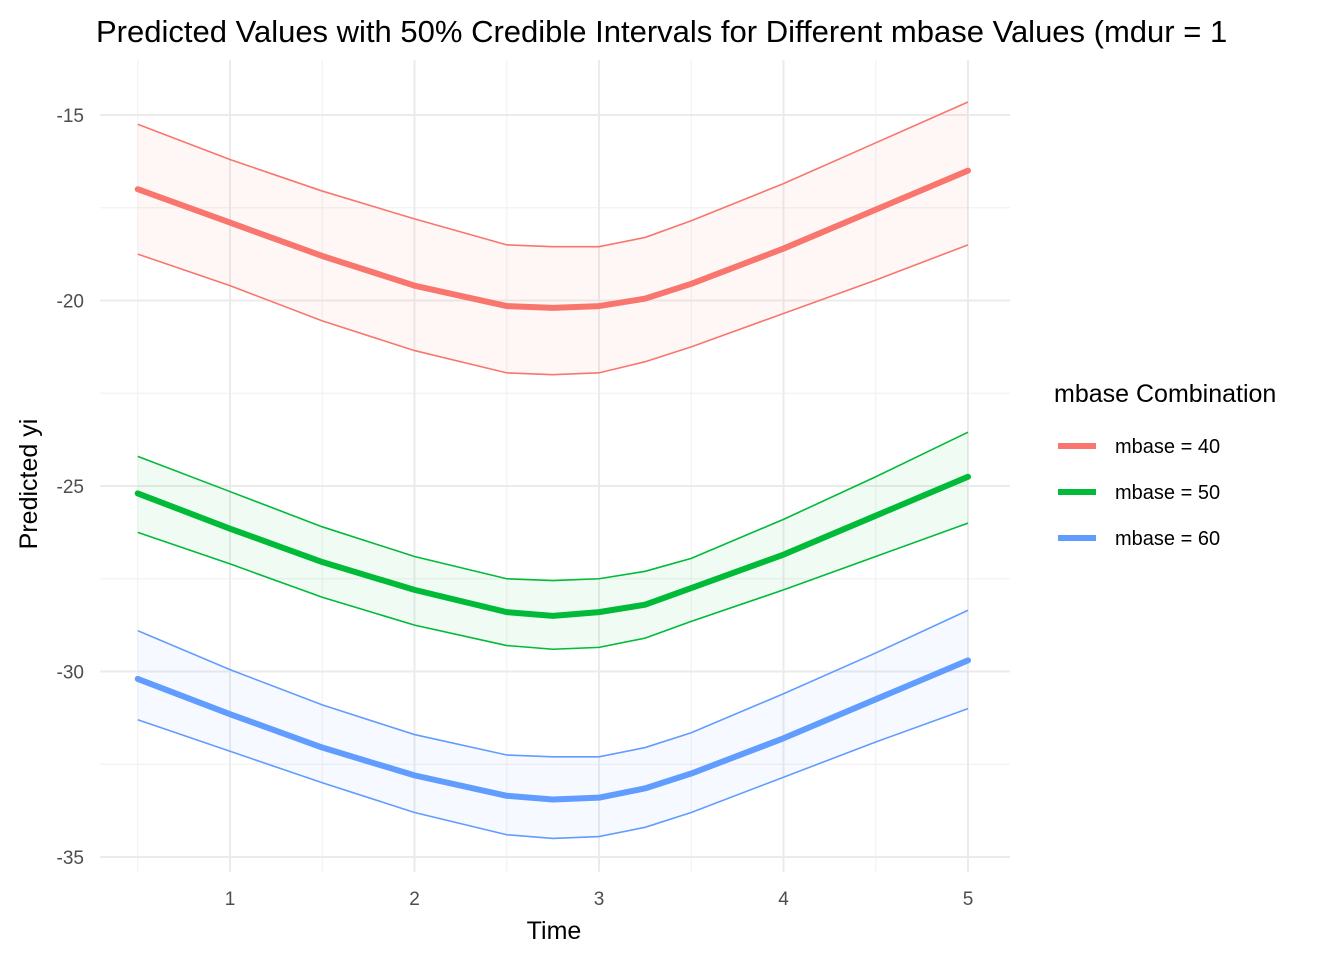  Describe the element at coordinates (70, 302) in the screenshot. I see `y-tick-label: -20` at that location.